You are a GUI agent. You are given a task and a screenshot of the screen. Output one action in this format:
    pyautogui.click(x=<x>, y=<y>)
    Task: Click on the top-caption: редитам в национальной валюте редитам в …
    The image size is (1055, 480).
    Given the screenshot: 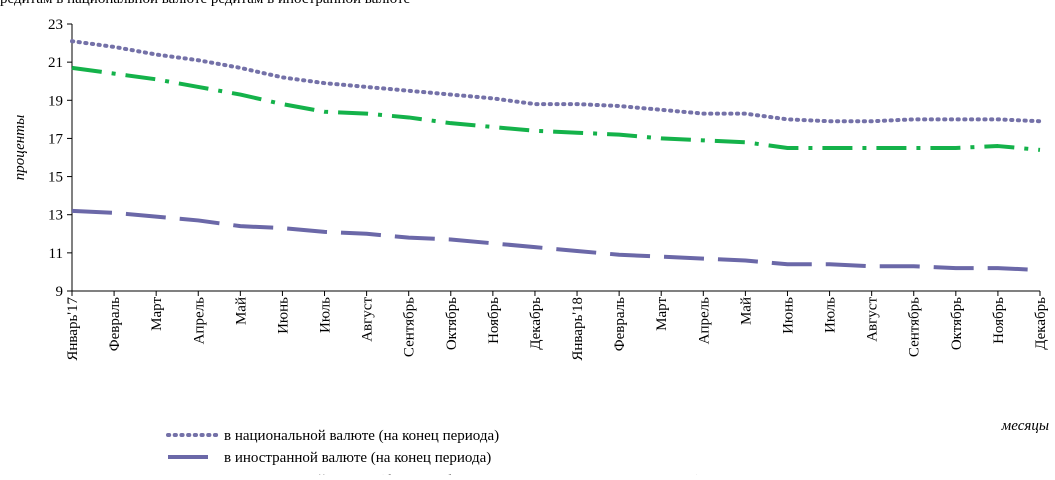 What is the action you would take?
    pyautogui.click(x=205, y=4)
    